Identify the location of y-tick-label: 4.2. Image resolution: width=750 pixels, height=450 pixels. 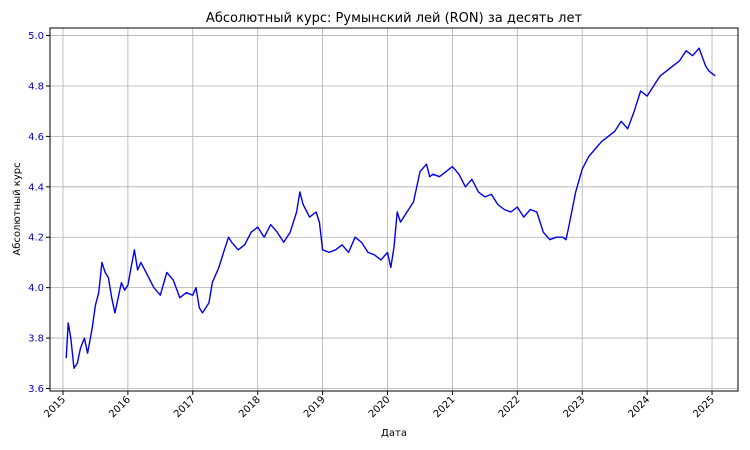
(36, 238).